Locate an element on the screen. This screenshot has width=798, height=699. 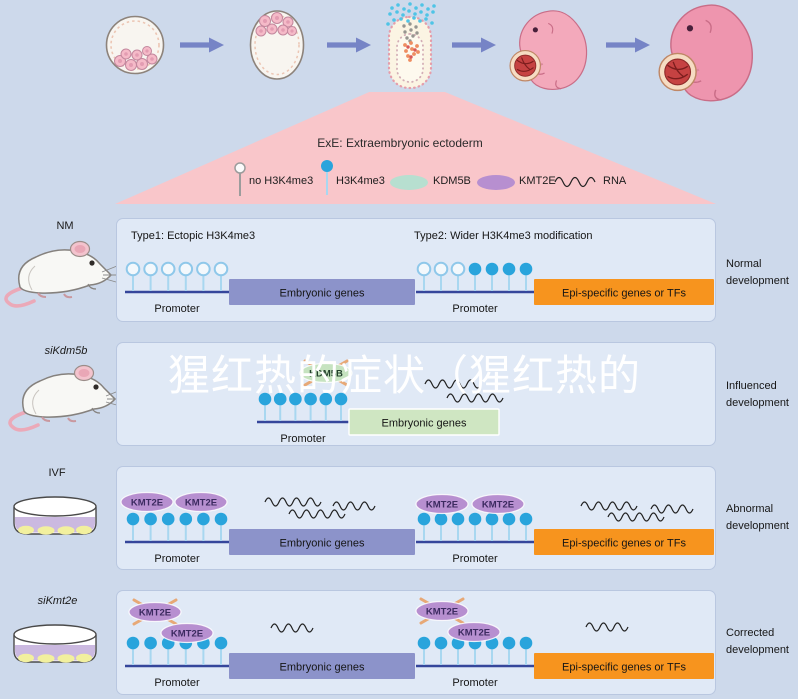
condition-label-sikmt2e: siKmt2e is located at coordinates (57, 601).